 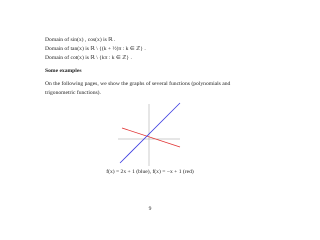 I want to click on figure, so click(x=149, y=134).